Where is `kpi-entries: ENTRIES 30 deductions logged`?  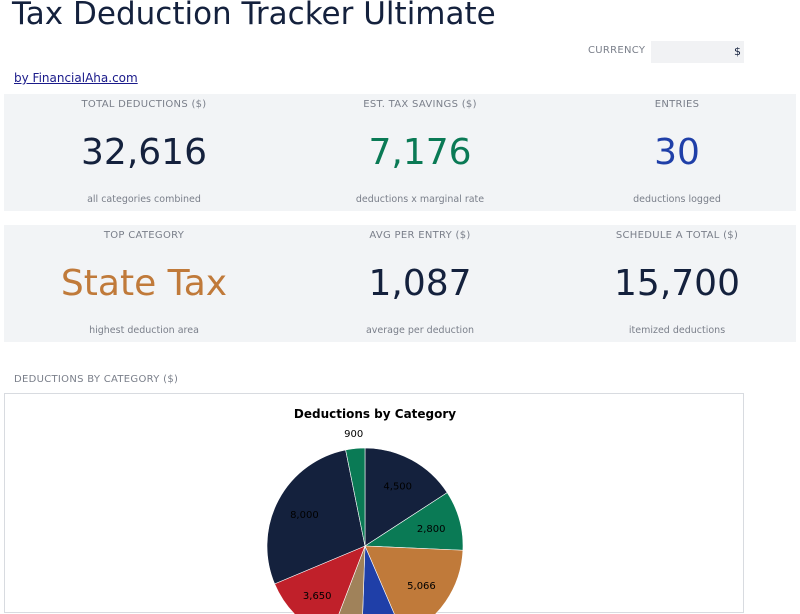
kpi-entries: ENTRIES 30 deductions logged is located at coordinates (677, 152).